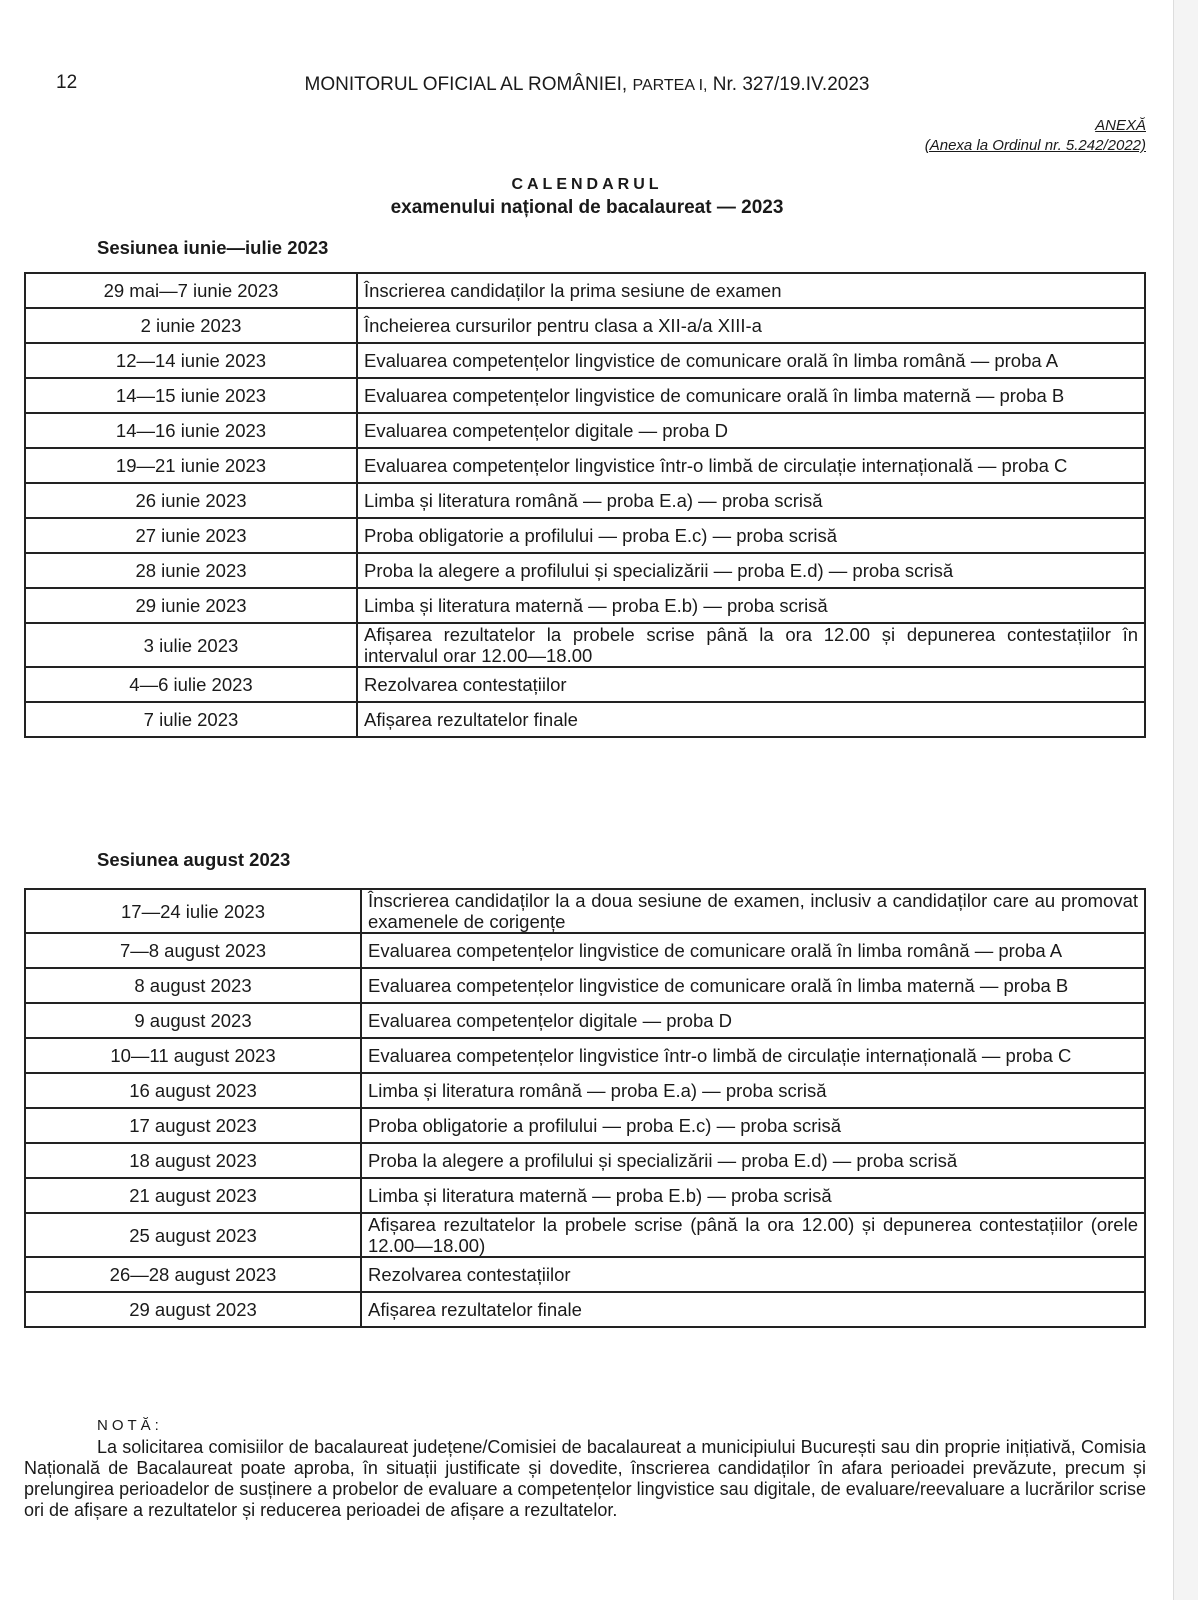 Image resolution: width=1198 pixels, height=1600 pixels. I want to click on date-cell: 26—28 august 2023, so click(193, 1274).